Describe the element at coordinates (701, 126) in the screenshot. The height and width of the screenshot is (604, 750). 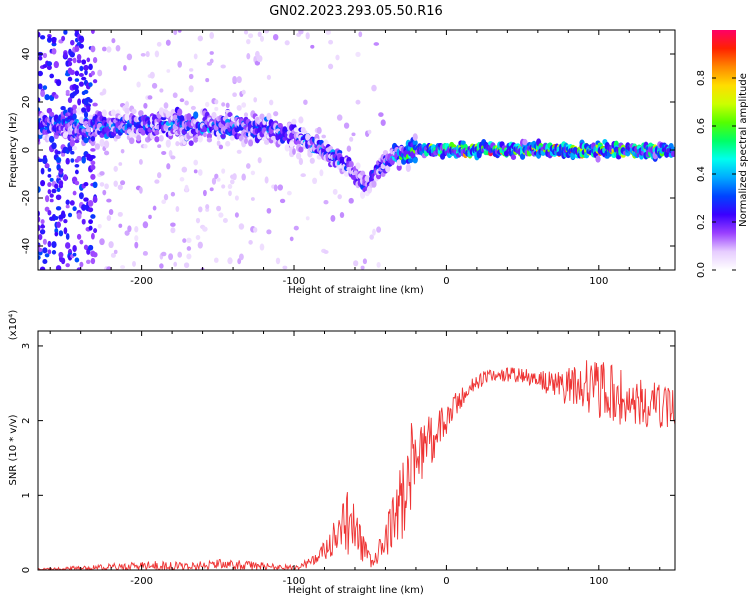
I see `colorbar-tick-label: 0.6` at that location.